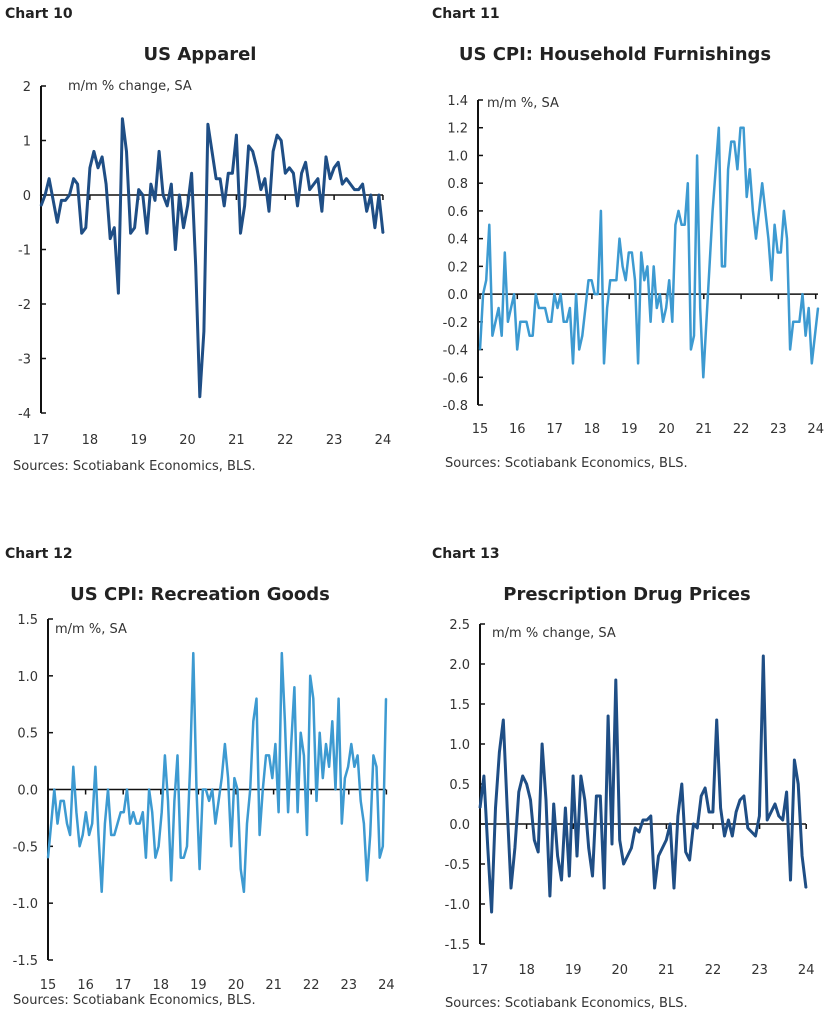  What do you see at coordinates (25, 904) in the screenshot?
I see `y-tick-label: -1.0` at bounding box center [25, 904].